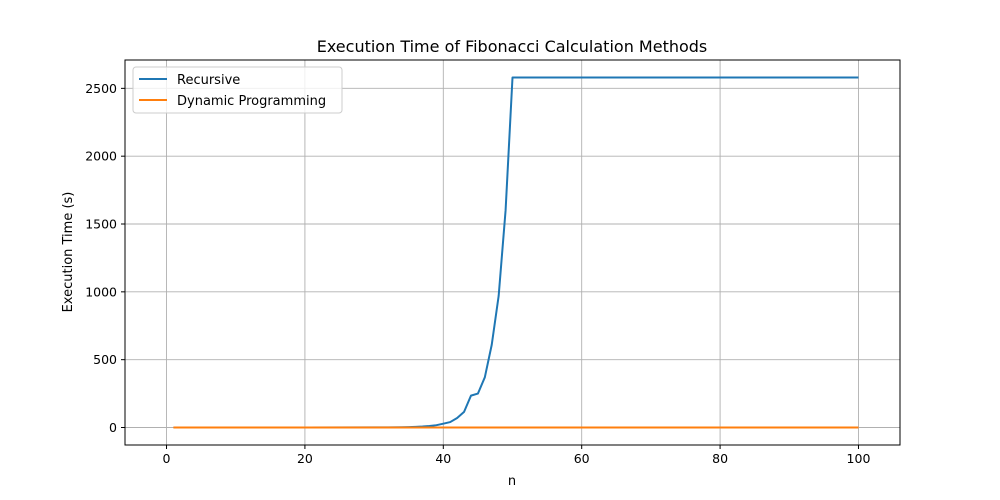 This screenshot has width=1000, height=500. Describe the element at coordinates (101, 156) in the screenshot. I see `y-tick-label: 2000` at that location.